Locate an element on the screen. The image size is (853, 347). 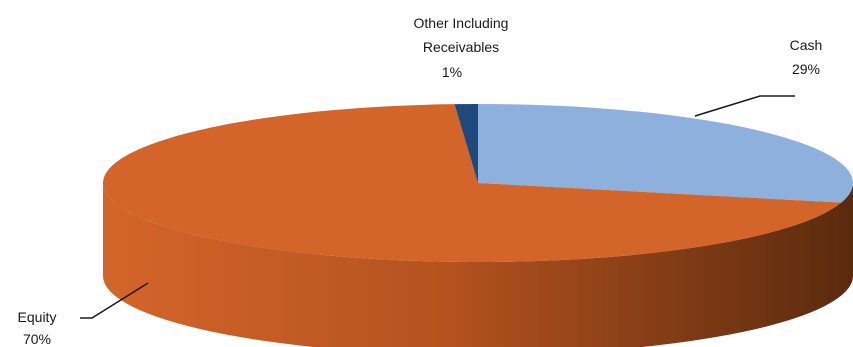
leader-line-equity is located at coordinates (114, 300).